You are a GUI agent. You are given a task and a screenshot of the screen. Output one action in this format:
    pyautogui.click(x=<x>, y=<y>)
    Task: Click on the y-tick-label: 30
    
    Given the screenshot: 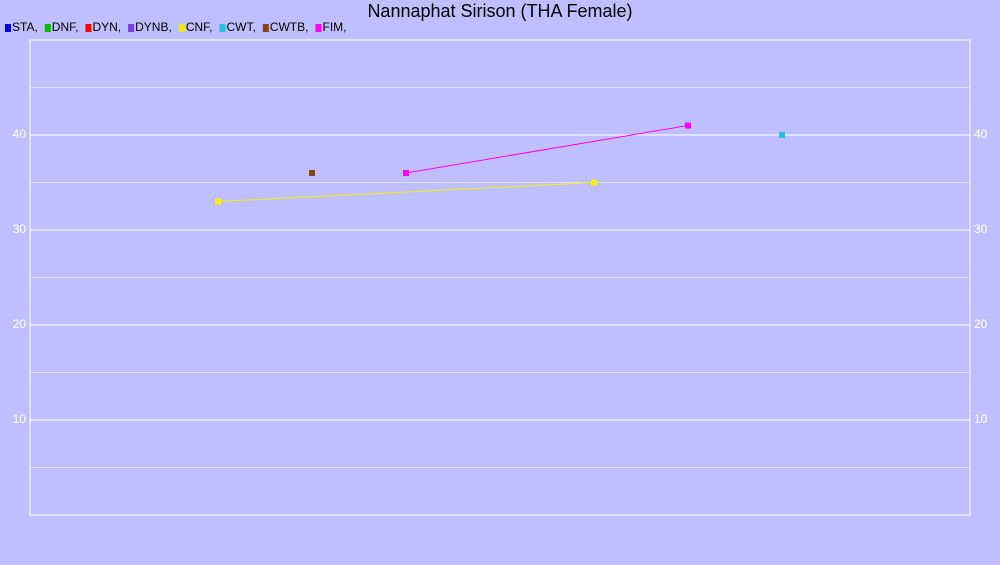 What is the action you would take?
    pyautogui.click(x=20, y=229)
    